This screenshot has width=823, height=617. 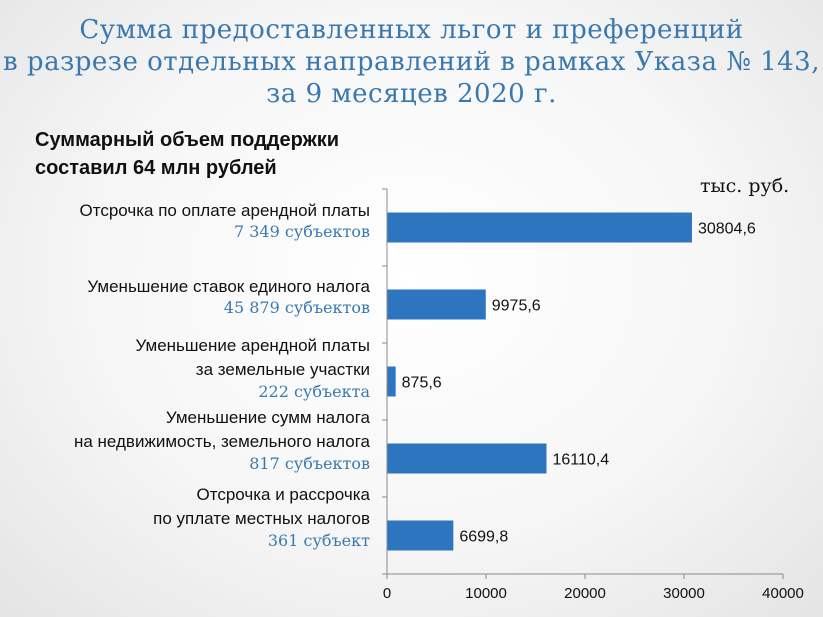 I want to click on x-tick-label: 0, so click(x=387, y=593).